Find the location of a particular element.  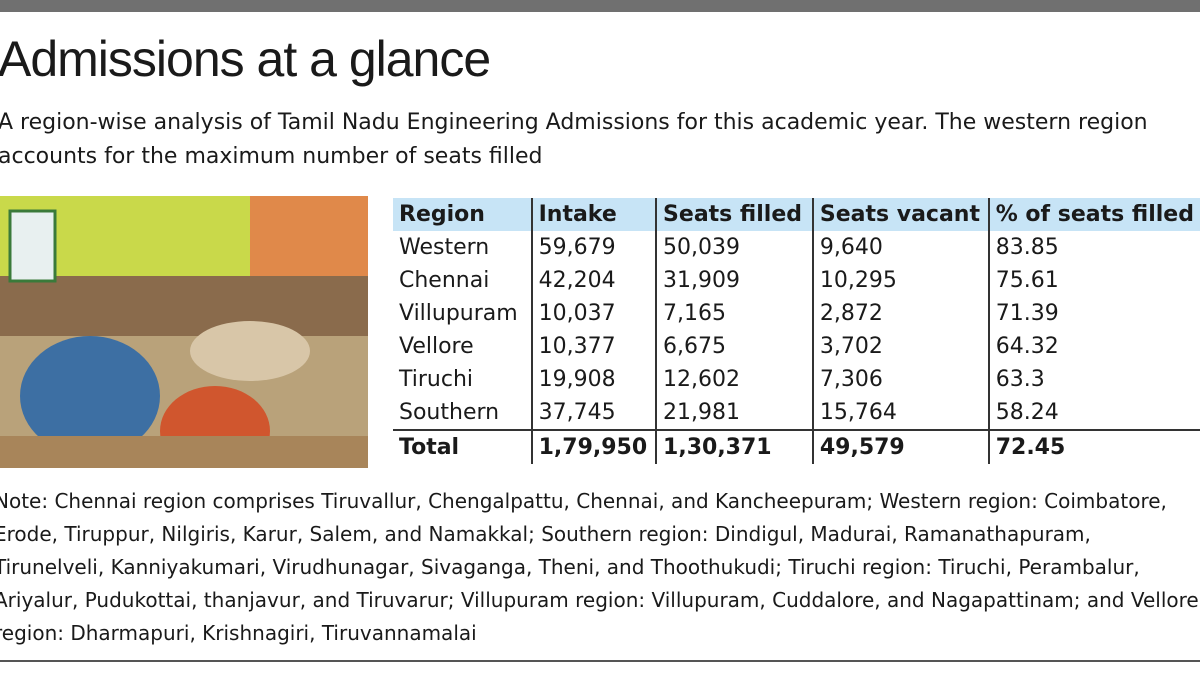

total-cell: 49,579 is located at coordinates (900, 446).